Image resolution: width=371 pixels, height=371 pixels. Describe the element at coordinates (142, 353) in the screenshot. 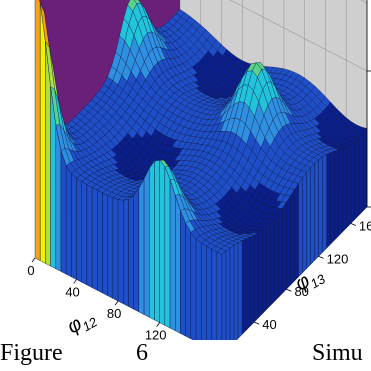

I see `caption-figure-number: 6` at that location.